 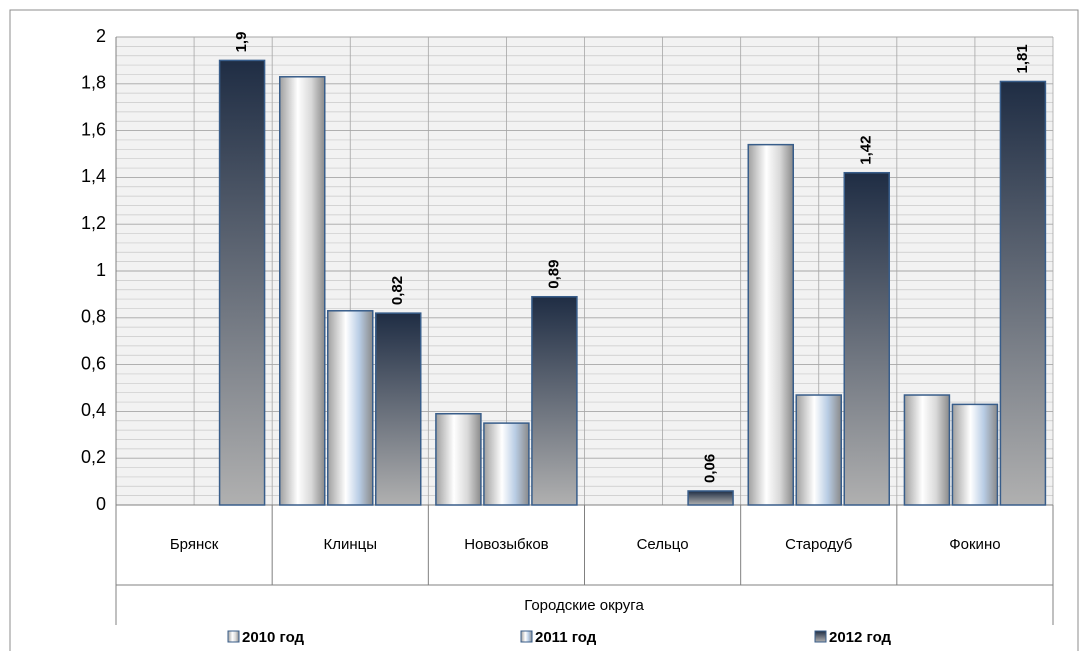 What do you see at coordinates (1022, 58) in the screenshot?
I see `data-label: 1,81` at bounding box center [1022, 58].